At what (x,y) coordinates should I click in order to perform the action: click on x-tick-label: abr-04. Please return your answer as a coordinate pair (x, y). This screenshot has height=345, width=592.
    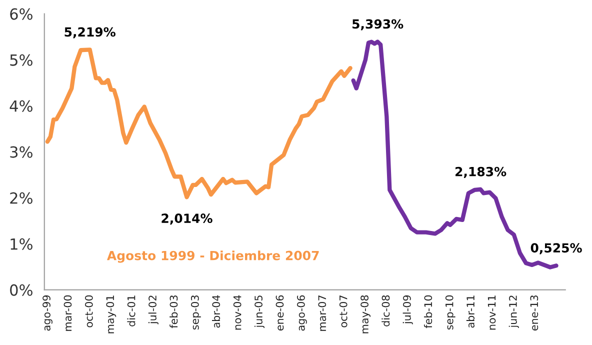
    Looking at the image, I should click on (216, 311).